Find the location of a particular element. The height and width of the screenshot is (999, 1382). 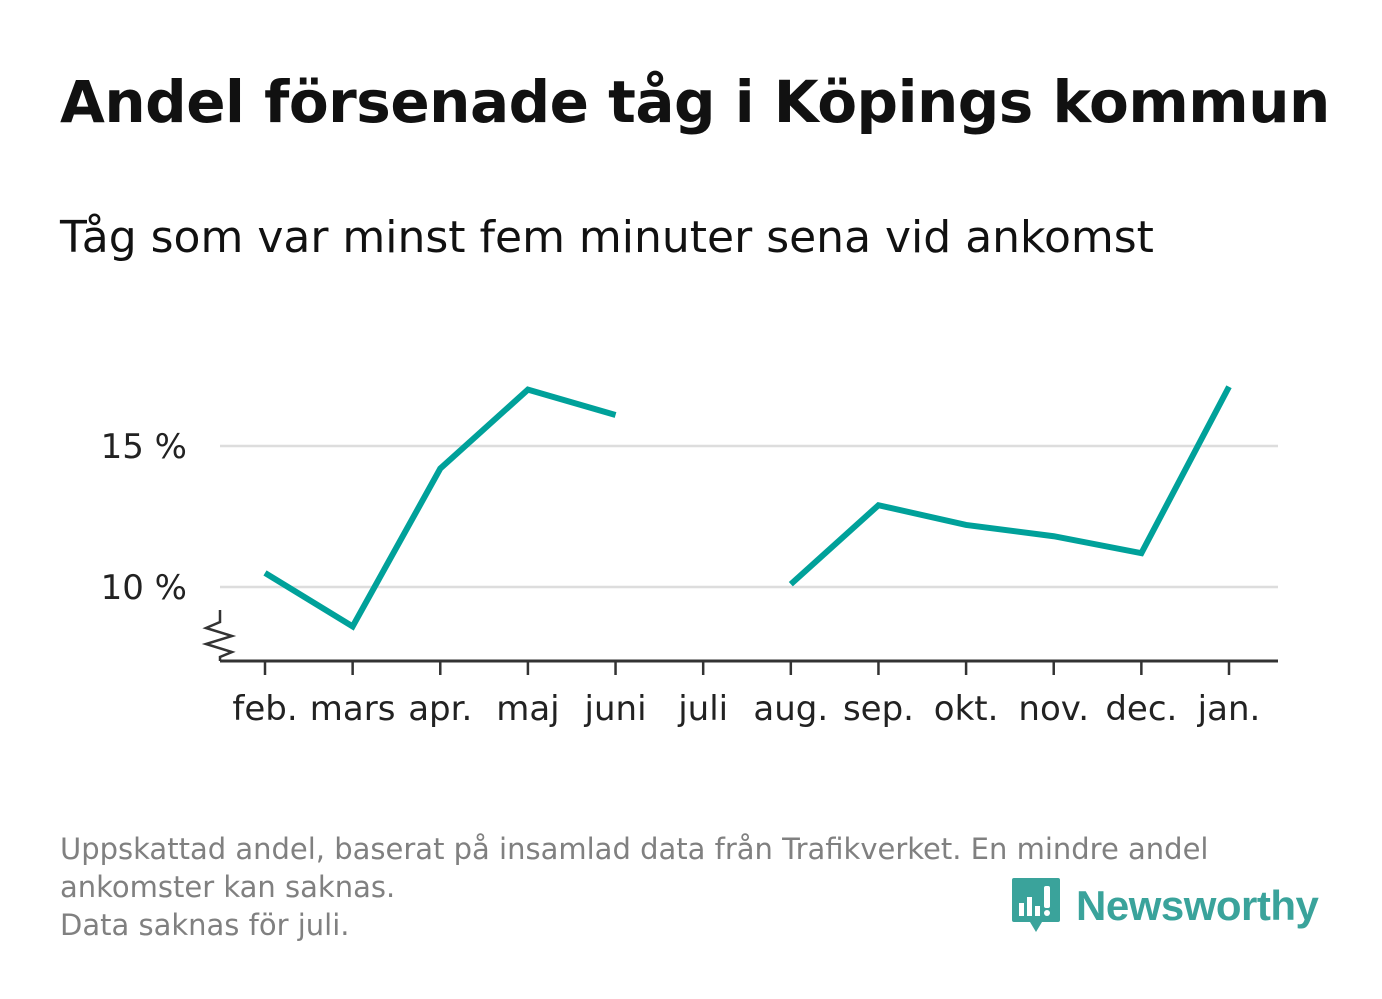

y-tick-label: 10 % is located at coordinates (144, 588).